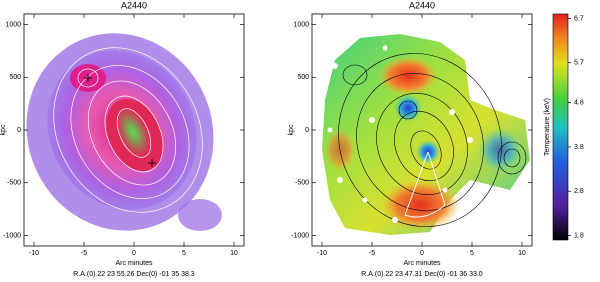  I want to click on colorbar, so click(560, 127).